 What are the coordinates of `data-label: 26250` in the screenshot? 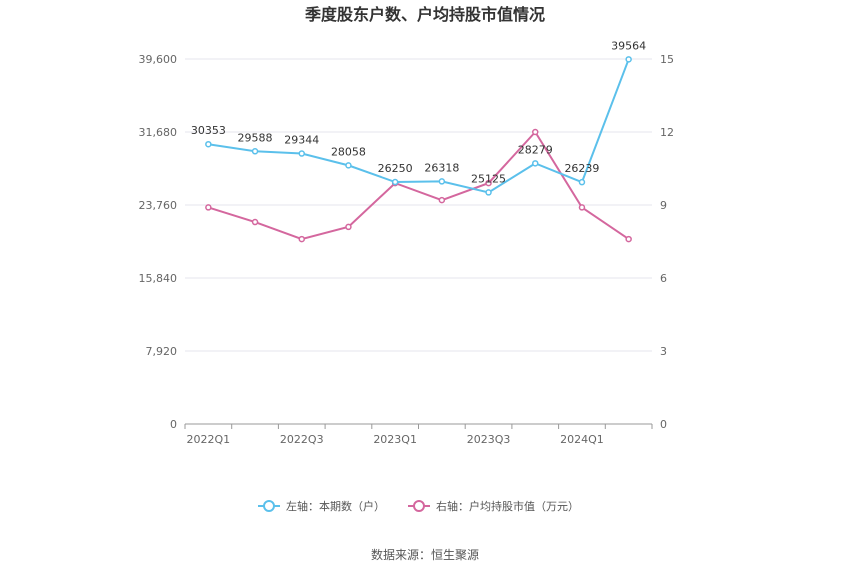 It's located at (395, 168).